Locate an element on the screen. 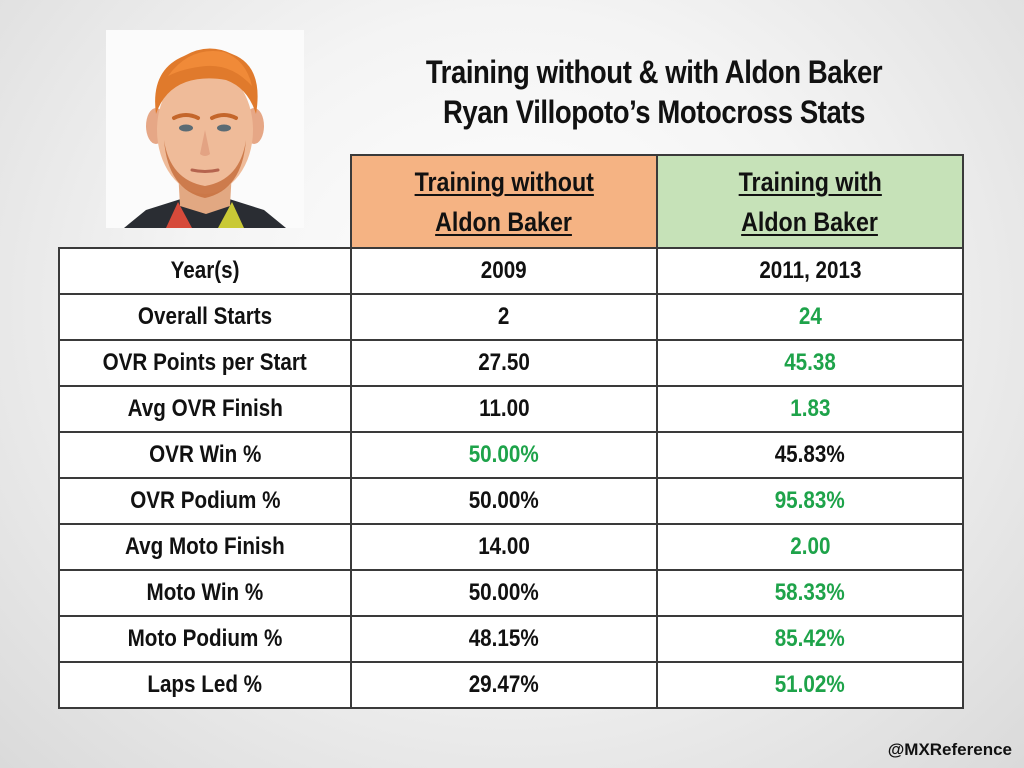 The height and width of the screenshot is (768, 1024). value-with-baker-cell: 45.83% is located at coordinates (810, 455).